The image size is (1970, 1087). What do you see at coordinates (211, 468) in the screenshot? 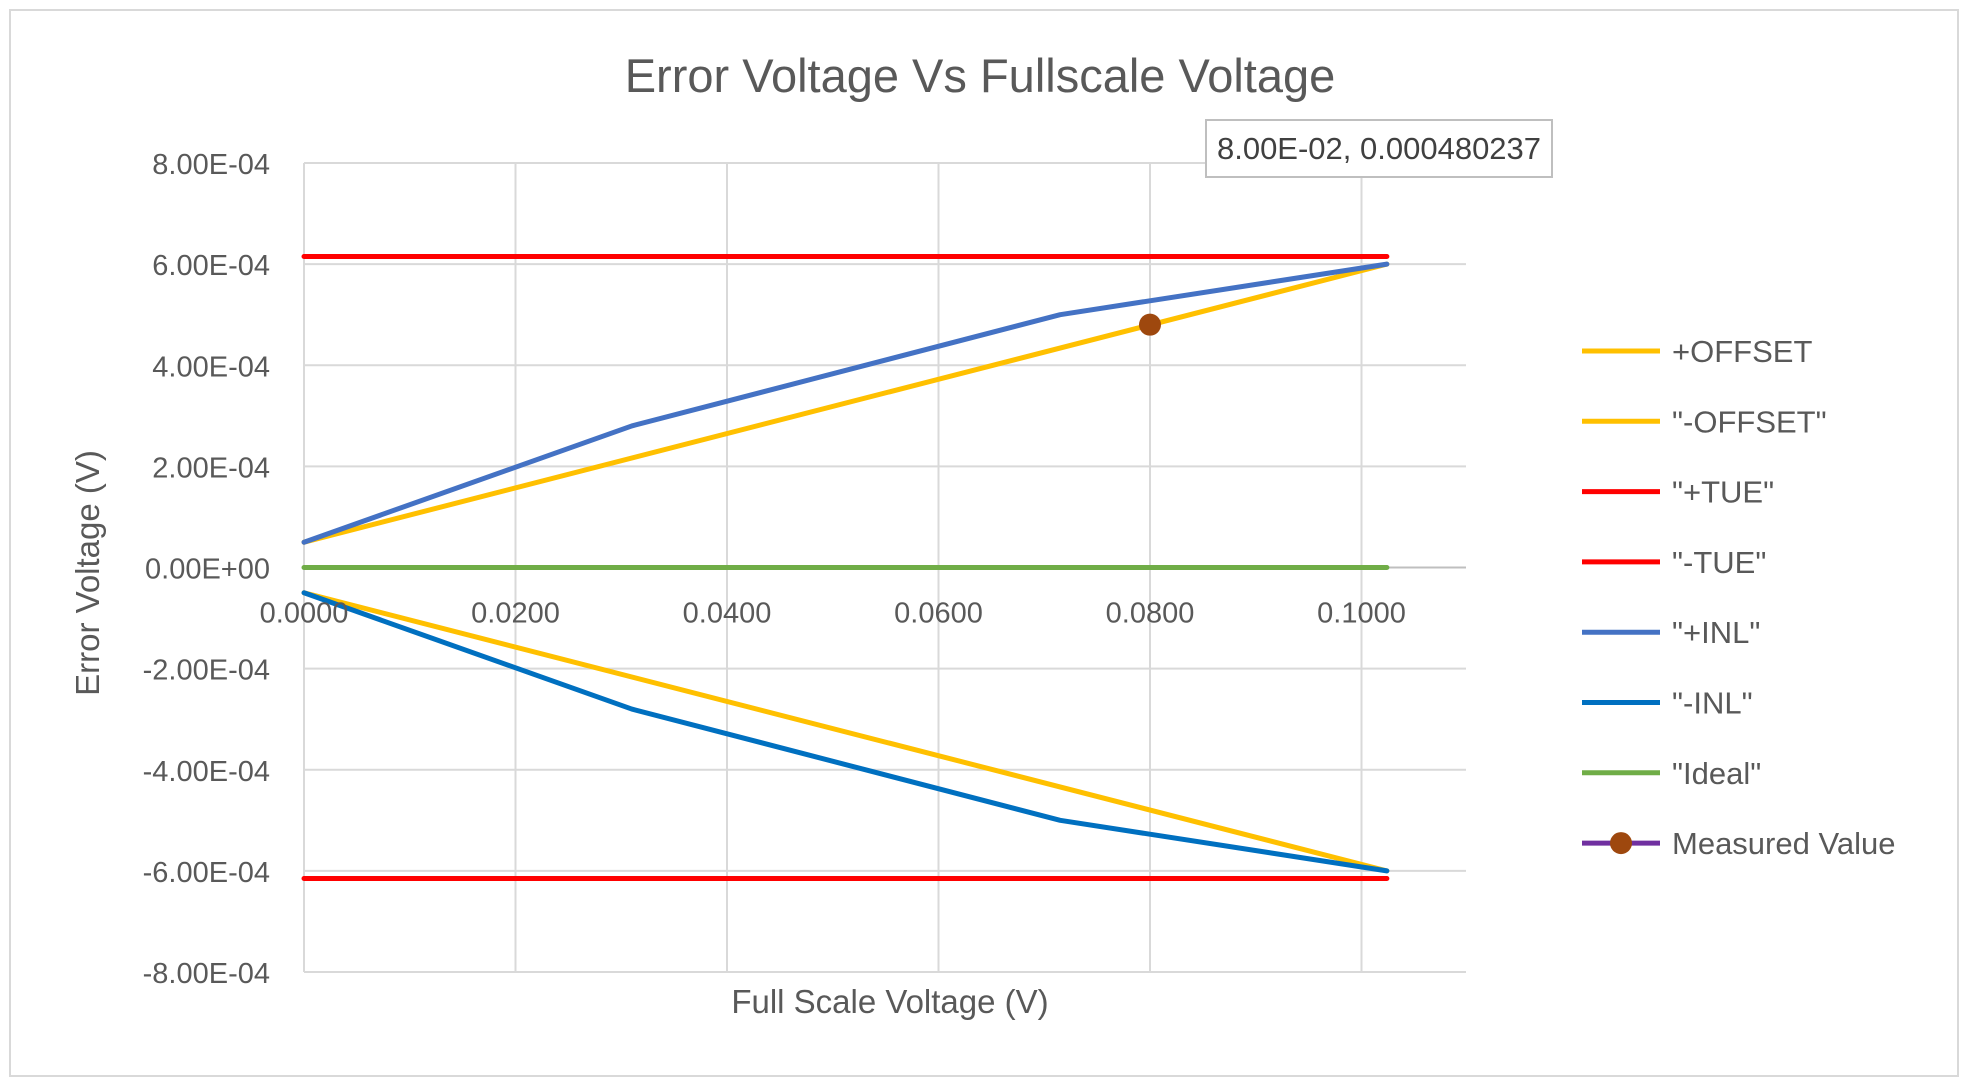
I see `y-tick-label: 2.00E-04` at bounding box center [211, 468].